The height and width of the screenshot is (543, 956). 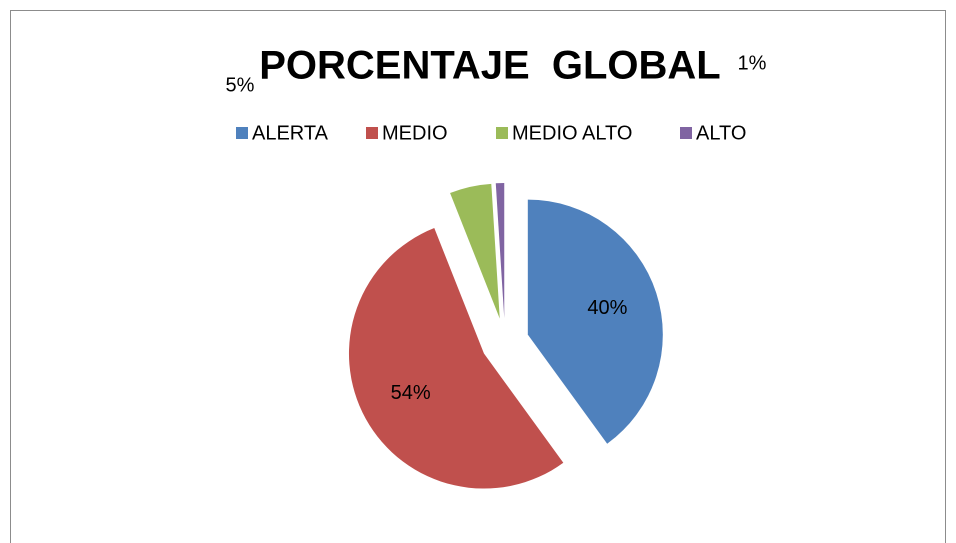 What do you see at coordinates (240, 85) in the screenshot?
I see `data-label: 5%` at bounding box center [240, 85].